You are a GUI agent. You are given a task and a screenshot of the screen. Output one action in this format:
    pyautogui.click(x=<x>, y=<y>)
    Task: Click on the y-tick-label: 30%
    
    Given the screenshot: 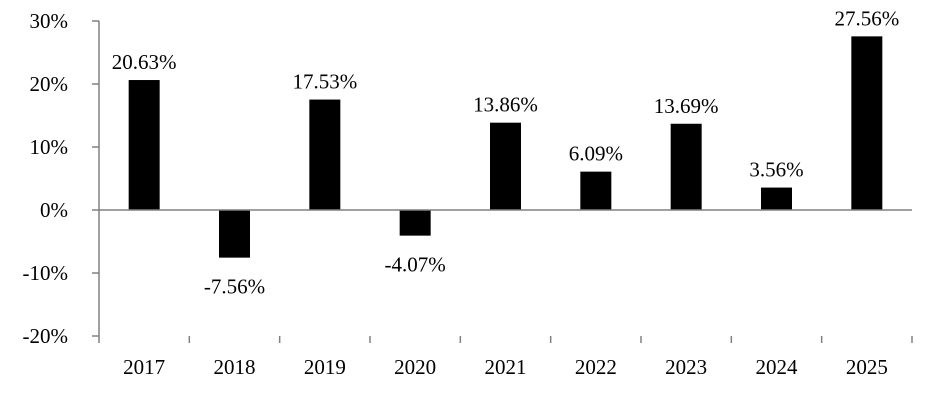 What is the action you would take?
    pyautogui.click(x=49, y=21)
    